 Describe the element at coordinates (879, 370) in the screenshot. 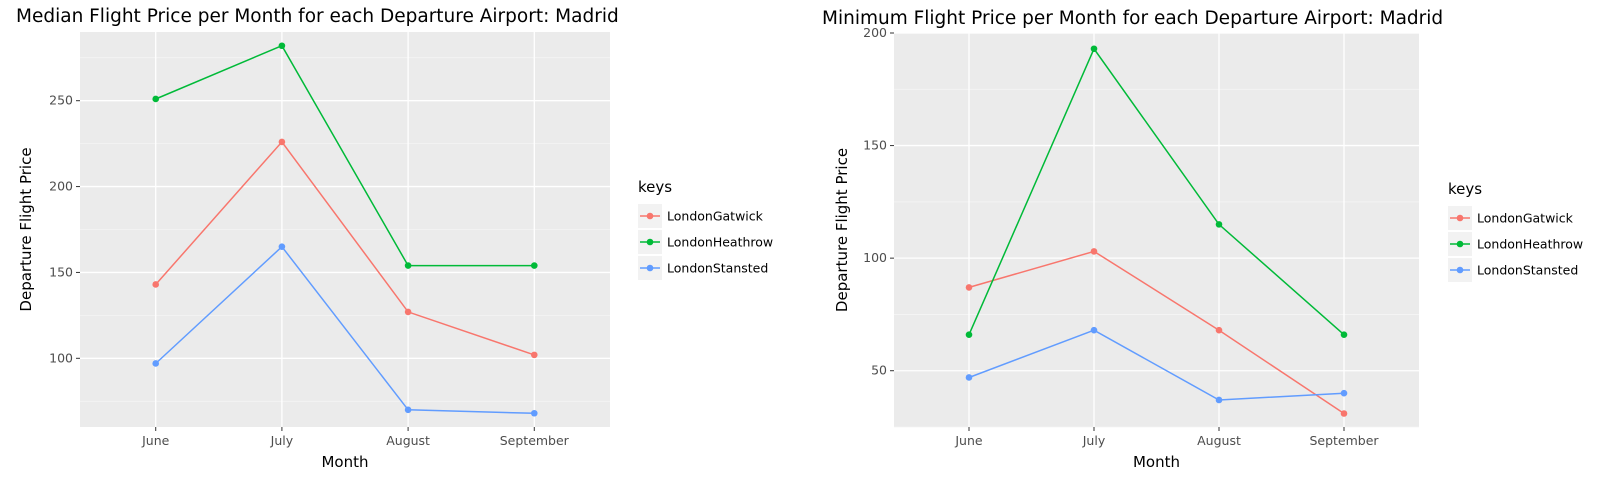

I see `y-tick-label: 50` at that location.